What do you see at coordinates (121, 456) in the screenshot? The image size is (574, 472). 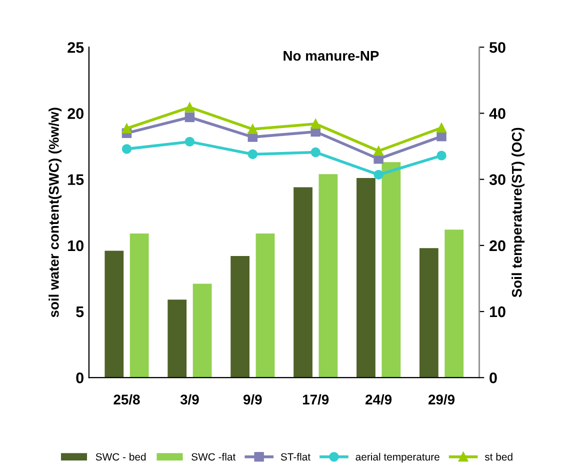 I see `legend-label: SWC - bed` at bounding box center [121, 456].